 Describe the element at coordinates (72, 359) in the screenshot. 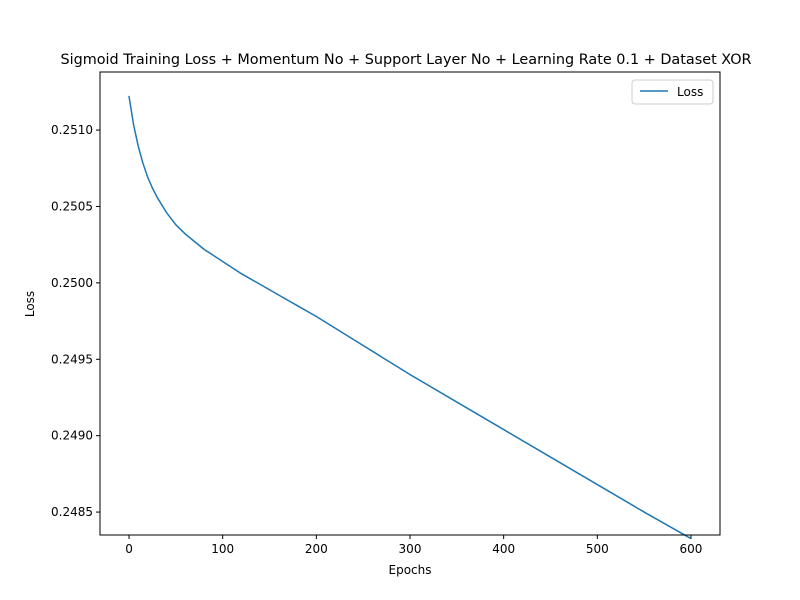

I see `y-tick-label: 0.2495` at that location.